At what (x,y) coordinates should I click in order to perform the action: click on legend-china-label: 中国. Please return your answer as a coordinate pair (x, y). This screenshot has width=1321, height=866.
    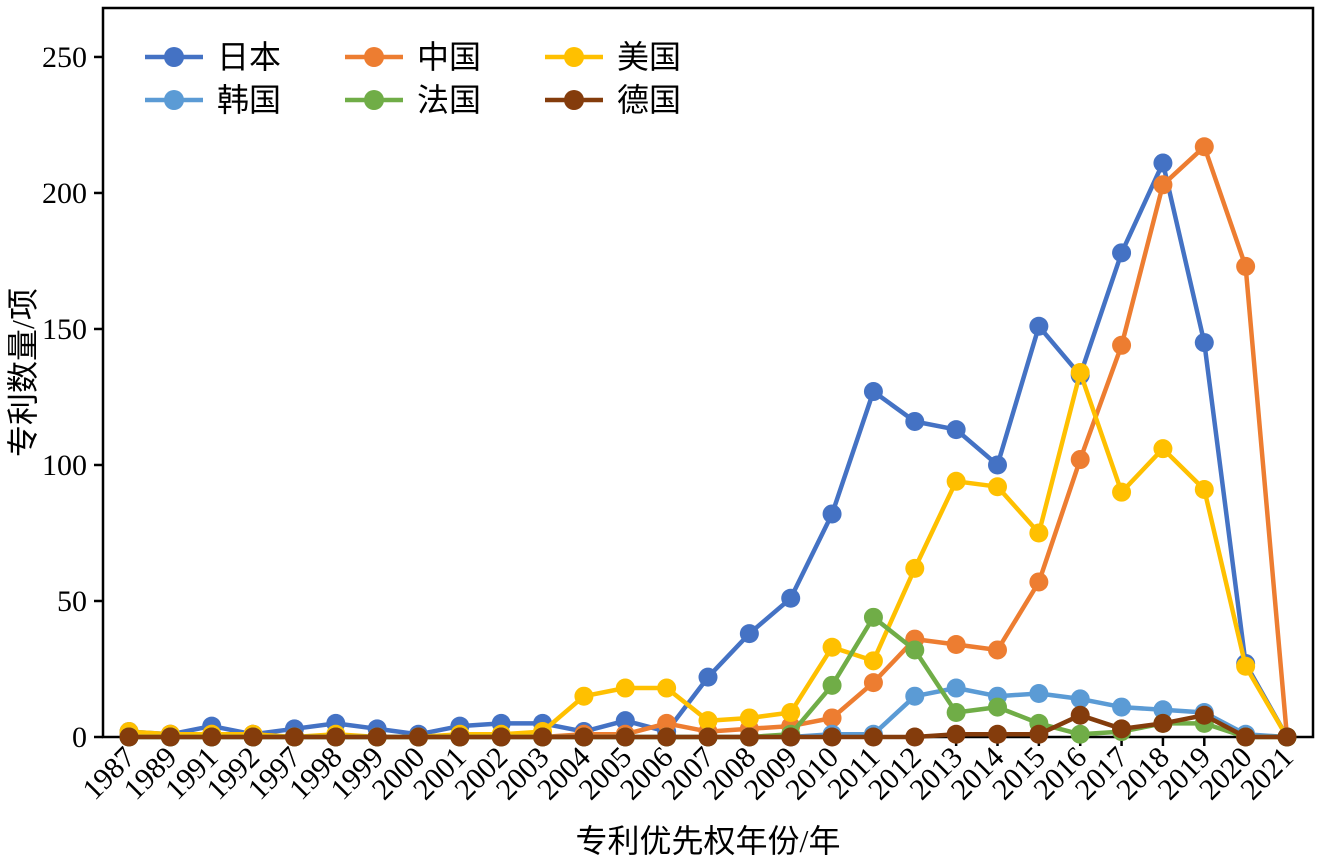
    Looking at the image, I should click on (449, 57).